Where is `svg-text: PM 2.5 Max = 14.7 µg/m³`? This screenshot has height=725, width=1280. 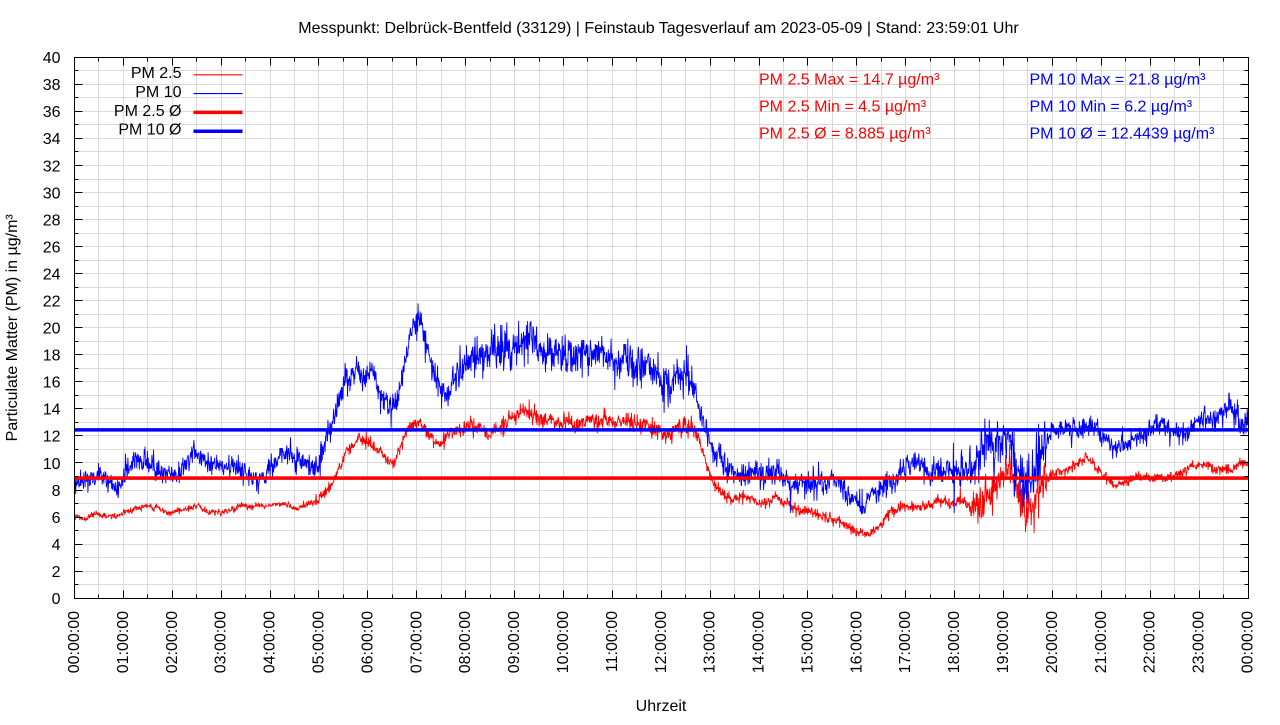
svg-text: PM 2.5 Max = 14.7 µg/m³ is located at coordinates (849, 79).